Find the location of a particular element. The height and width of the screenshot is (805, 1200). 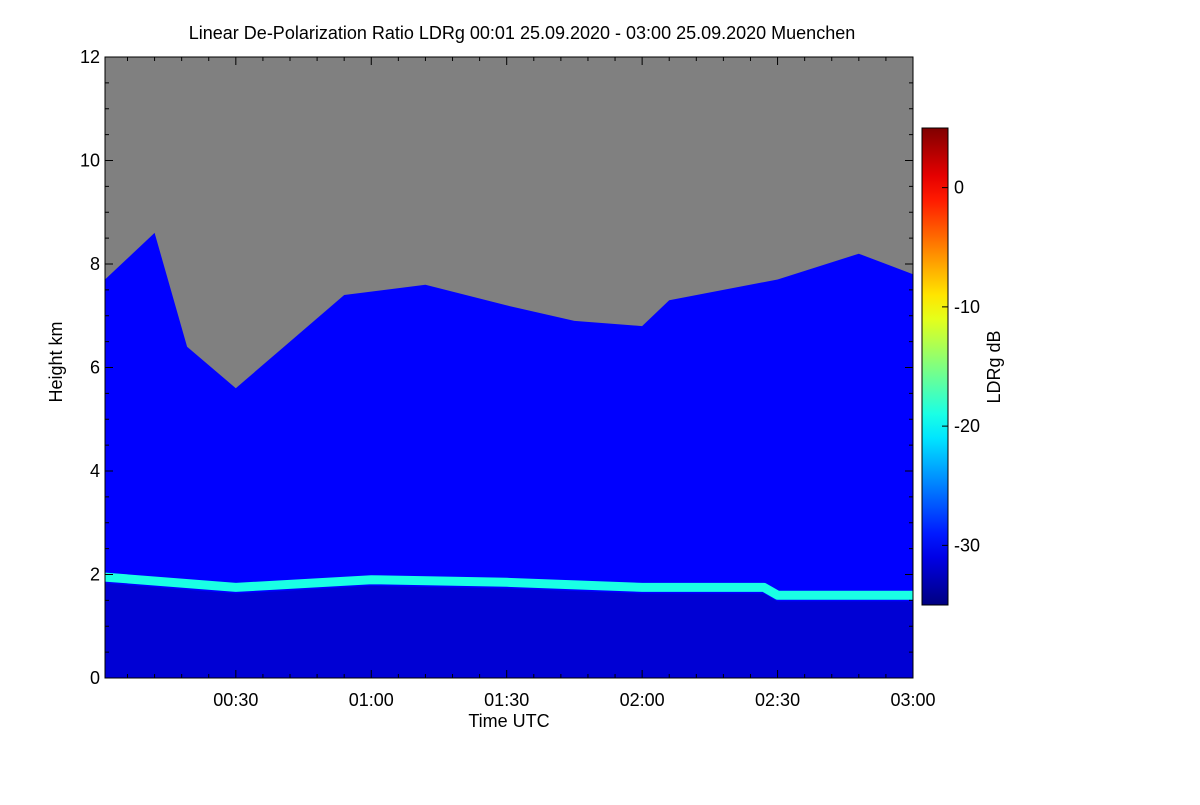

x-tick-label: 01:00 is located at coordinates (371, 700).